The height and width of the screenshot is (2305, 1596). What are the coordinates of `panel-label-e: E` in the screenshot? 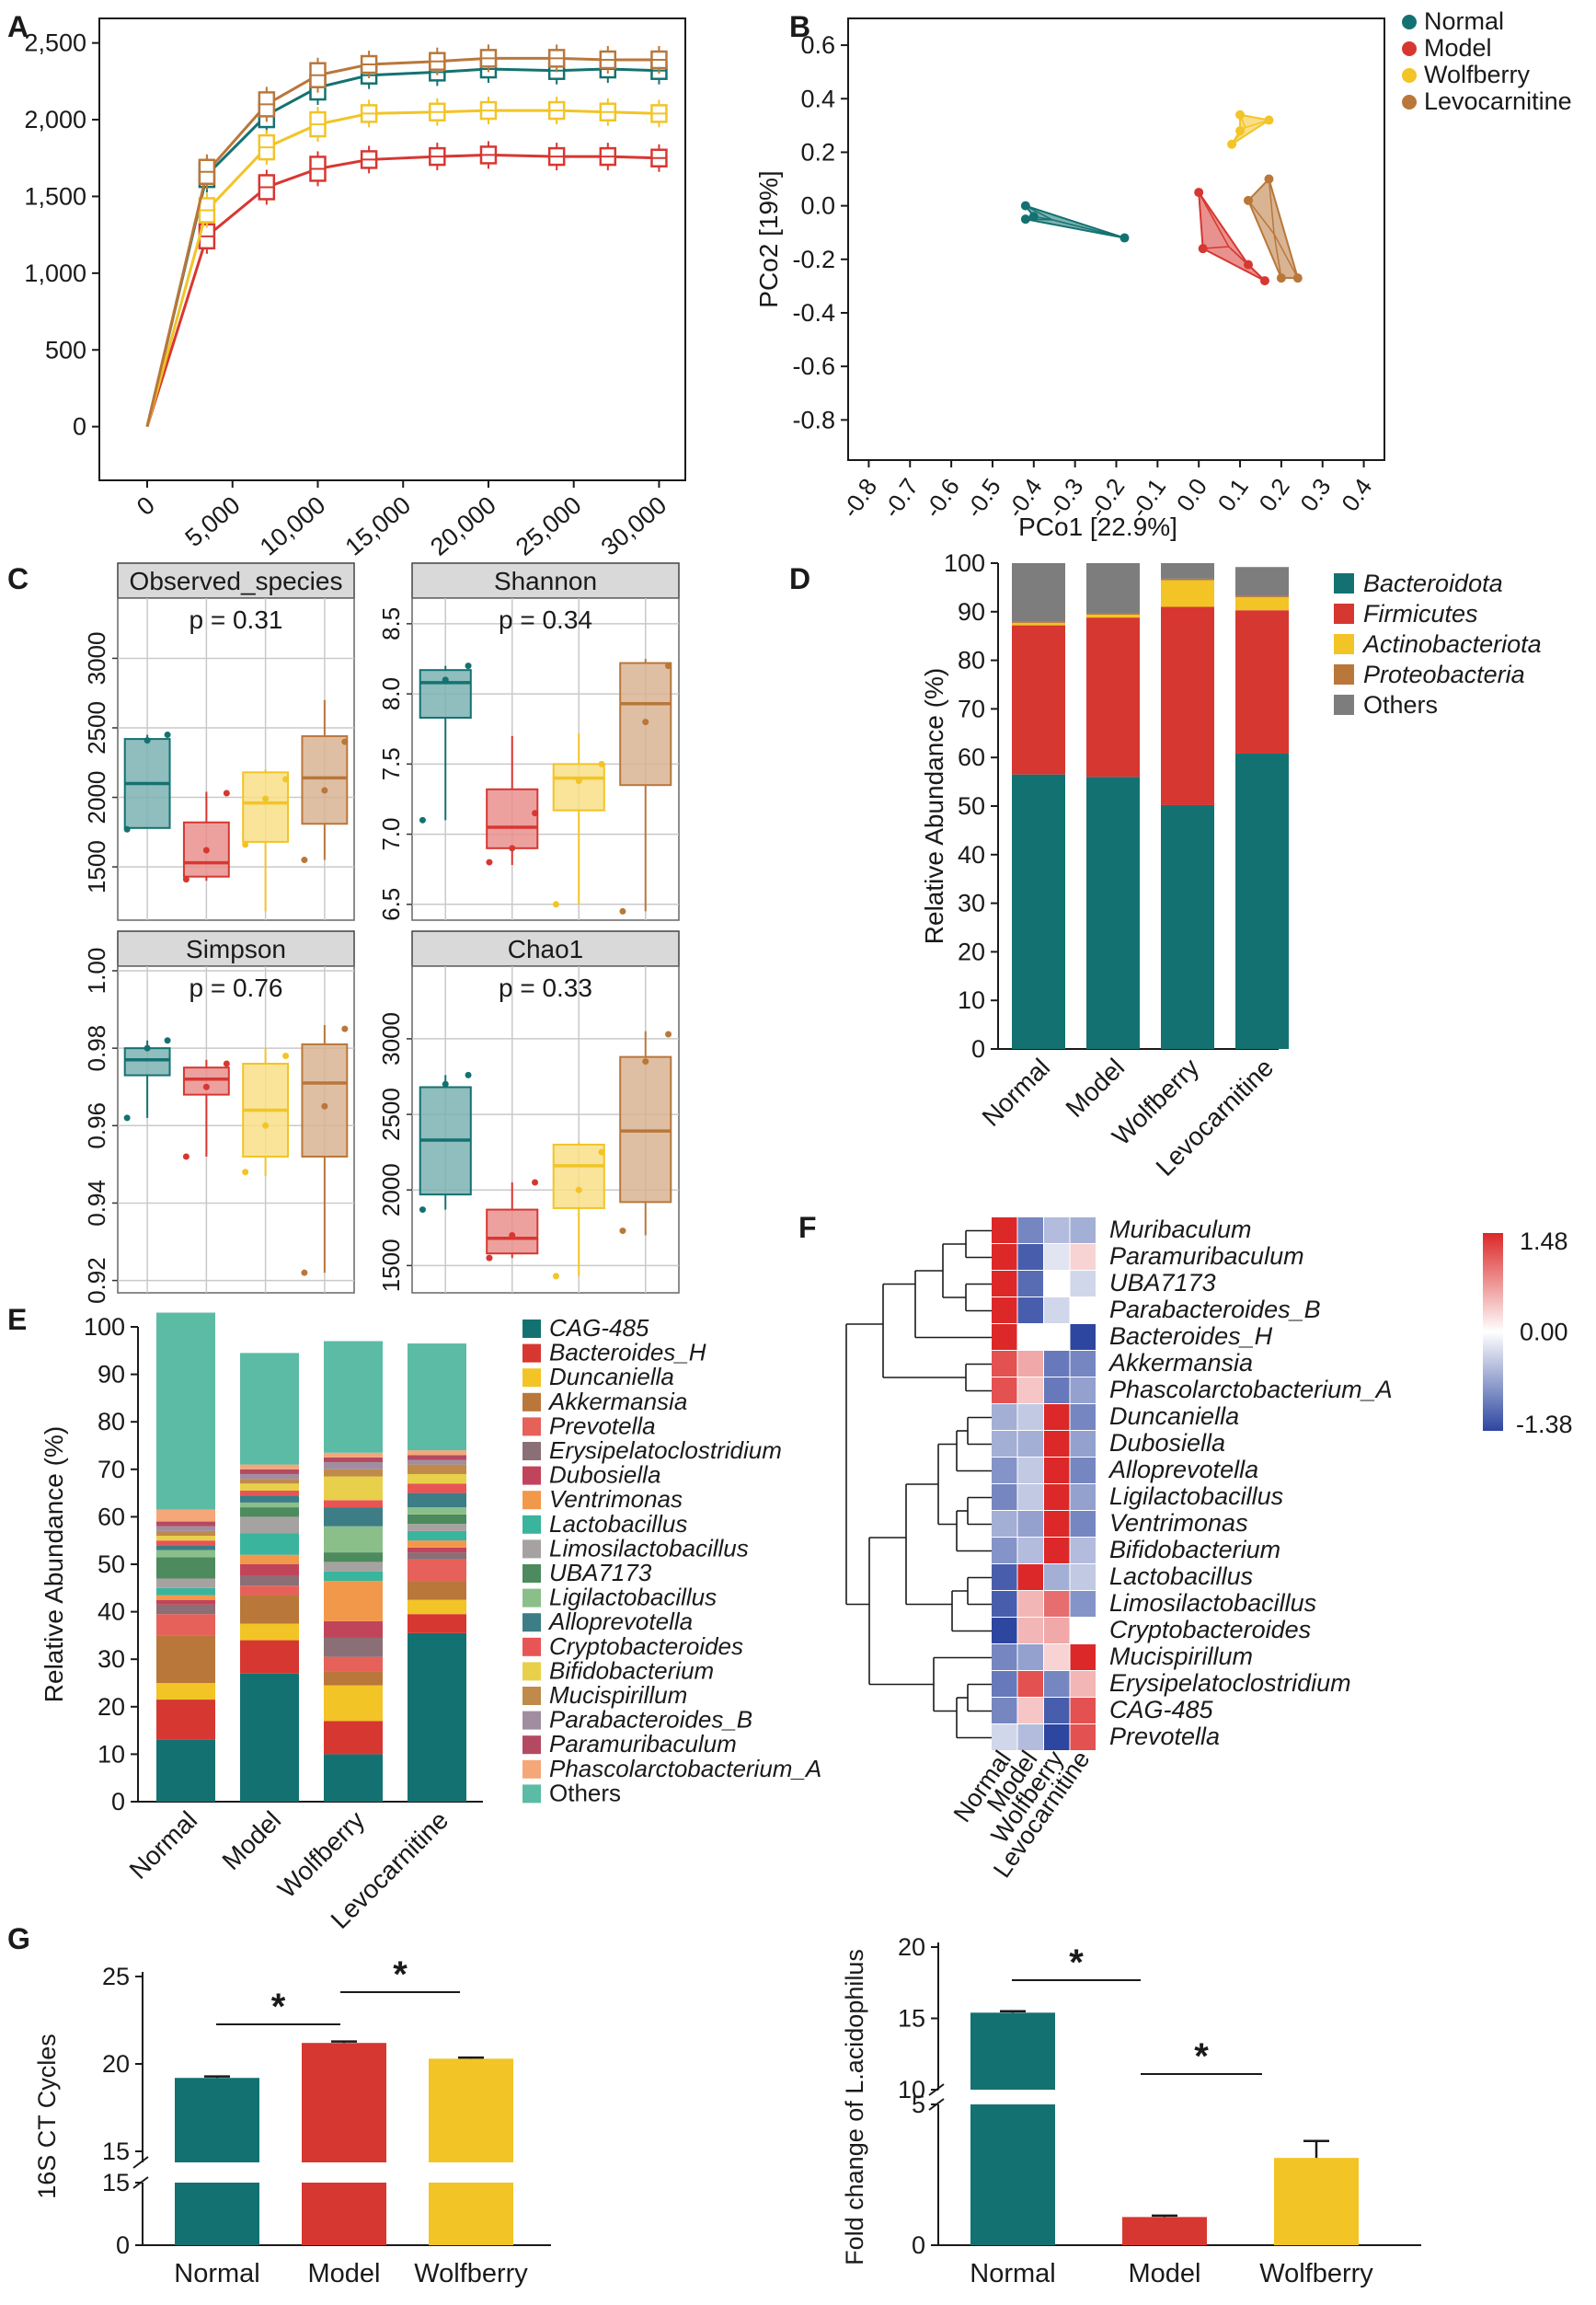 It's located at (17, 1319).